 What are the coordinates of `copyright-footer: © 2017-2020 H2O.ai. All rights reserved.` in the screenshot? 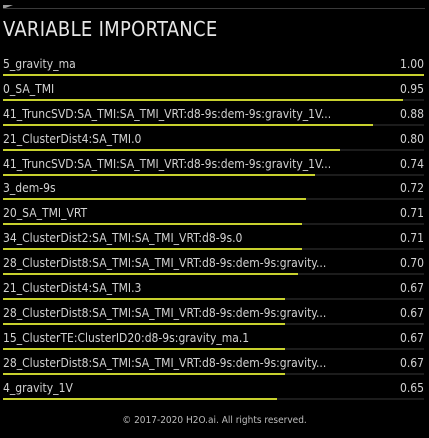 It's located at (214, 420).